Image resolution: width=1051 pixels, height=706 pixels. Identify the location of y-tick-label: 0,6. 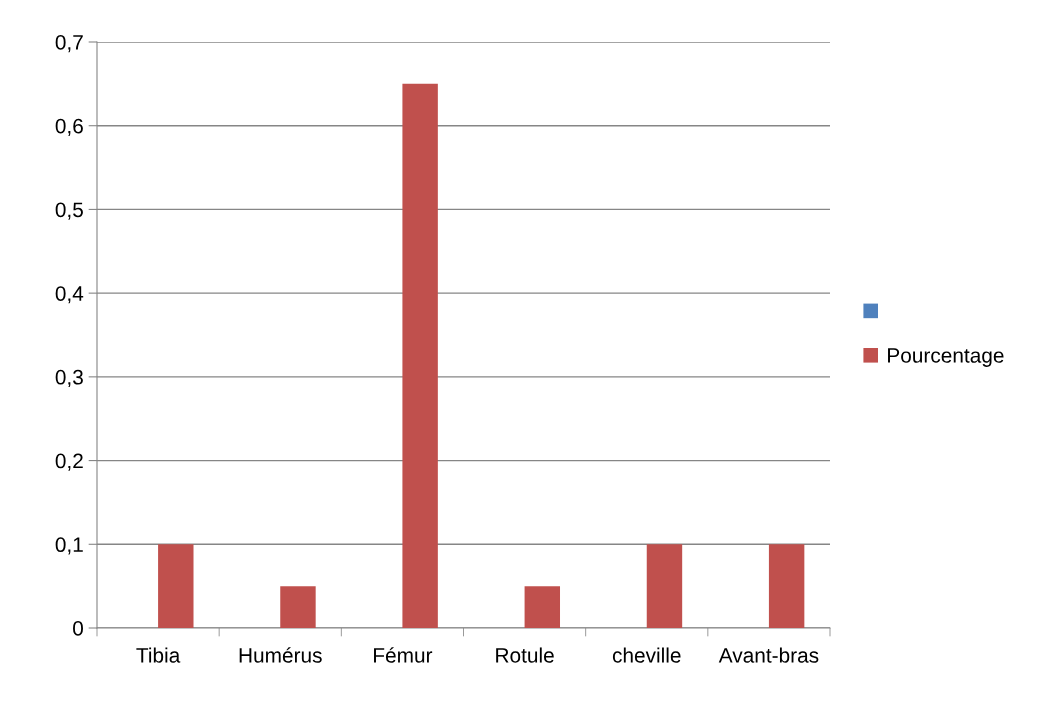
(69, 127).